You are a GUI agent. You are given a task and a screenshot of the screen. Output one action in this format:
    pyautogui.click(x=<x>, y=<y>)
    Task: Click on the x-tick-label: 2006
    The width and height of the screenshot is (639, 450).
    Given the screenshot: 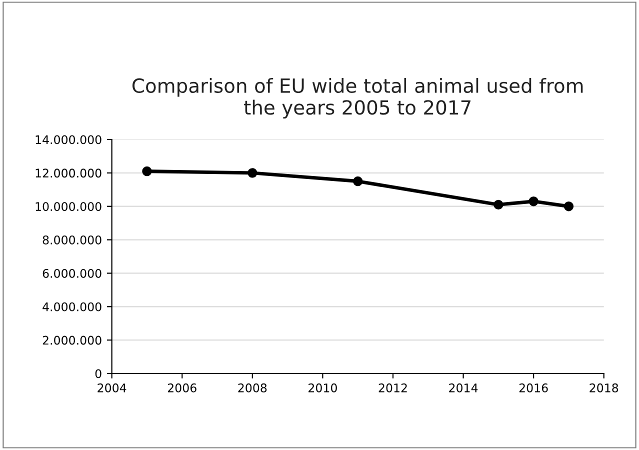 What is the action you would take?
    pyautogui.click(x=182, y=387)
    